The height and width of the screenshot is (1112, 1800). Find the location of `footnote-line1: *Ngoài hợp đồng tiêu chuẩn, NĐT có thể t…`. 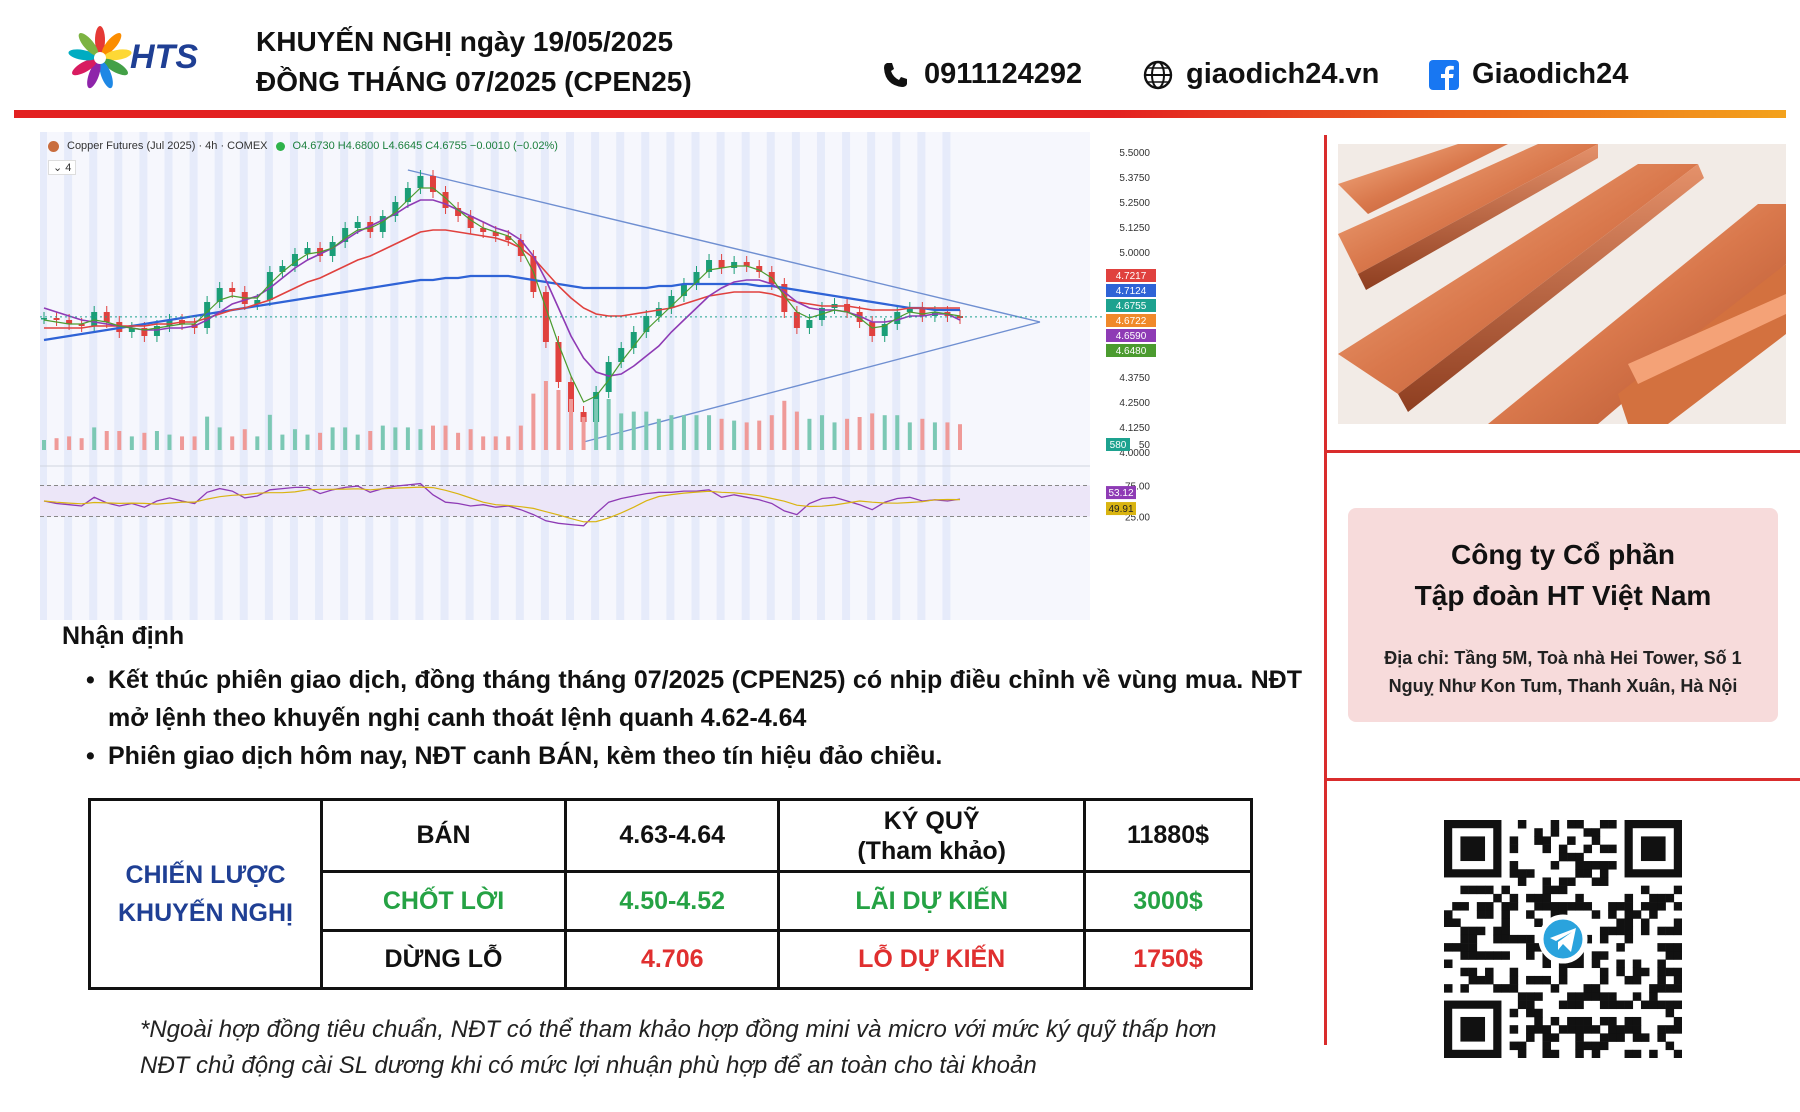

footnote-line1: *Ngoài hợp đồng tiêu chuẩn, NĐT có thể t… is located at coordinates (678, 1029).